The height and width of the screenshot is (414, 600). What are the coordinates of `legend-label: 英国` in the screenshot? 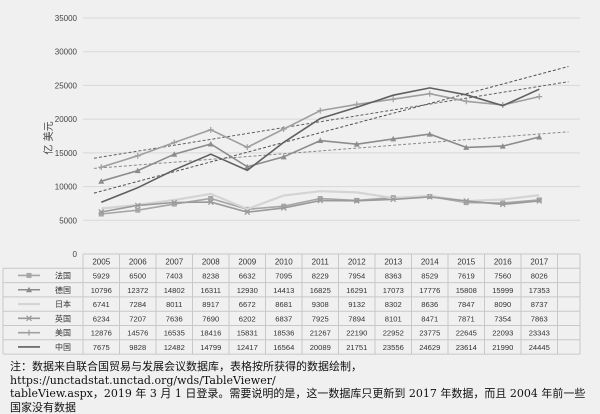 It's located at (63, 318).